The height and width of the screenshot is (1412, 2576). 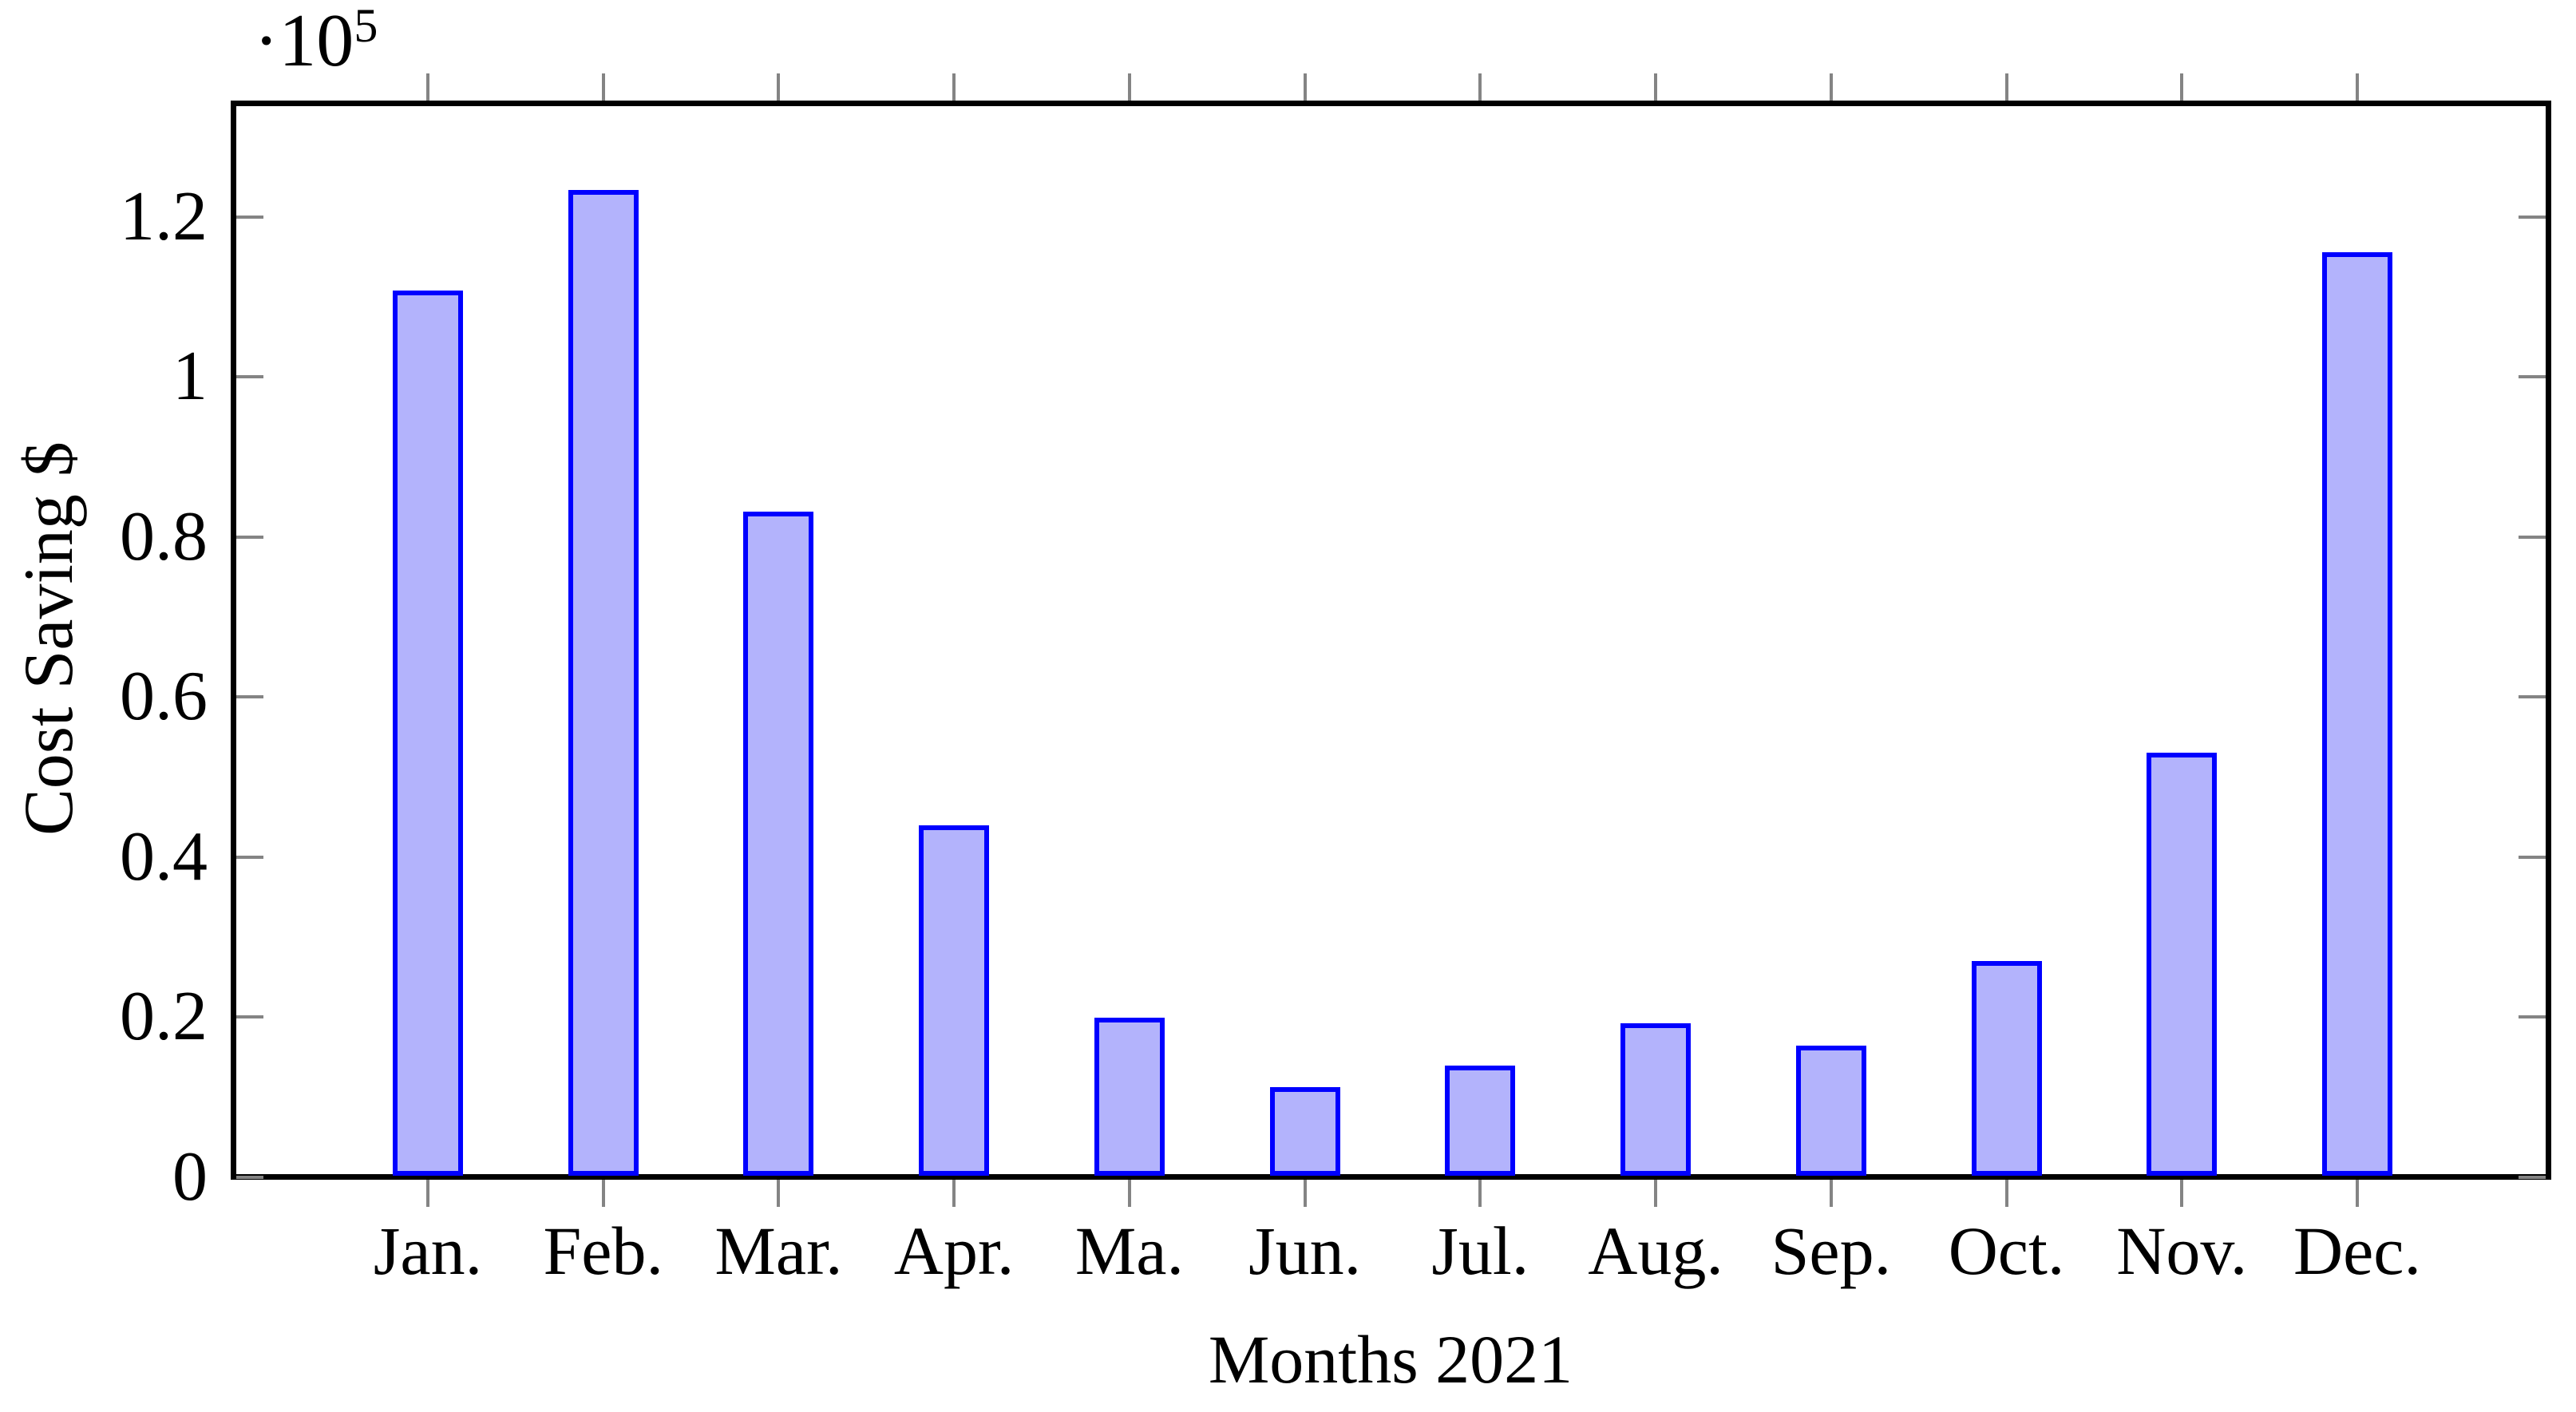 What do you see at coordinates (164, 856) in the screenshot?
I see `y-tick-label: 0.4` at bounding box center [164, 856].